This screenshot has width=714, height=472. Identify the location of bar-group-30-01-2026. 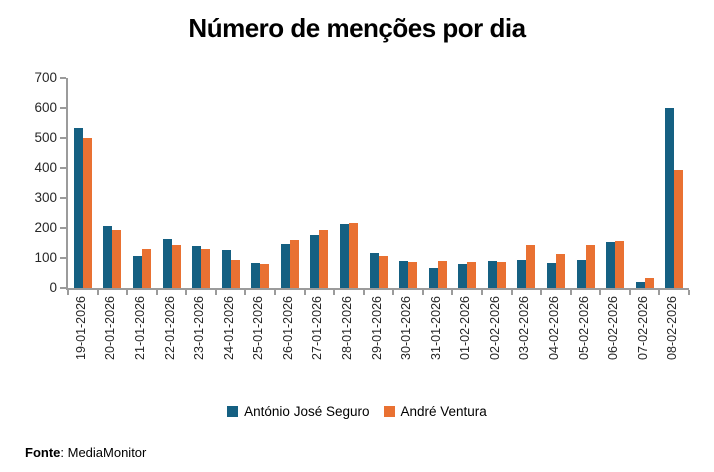
(408, 183).